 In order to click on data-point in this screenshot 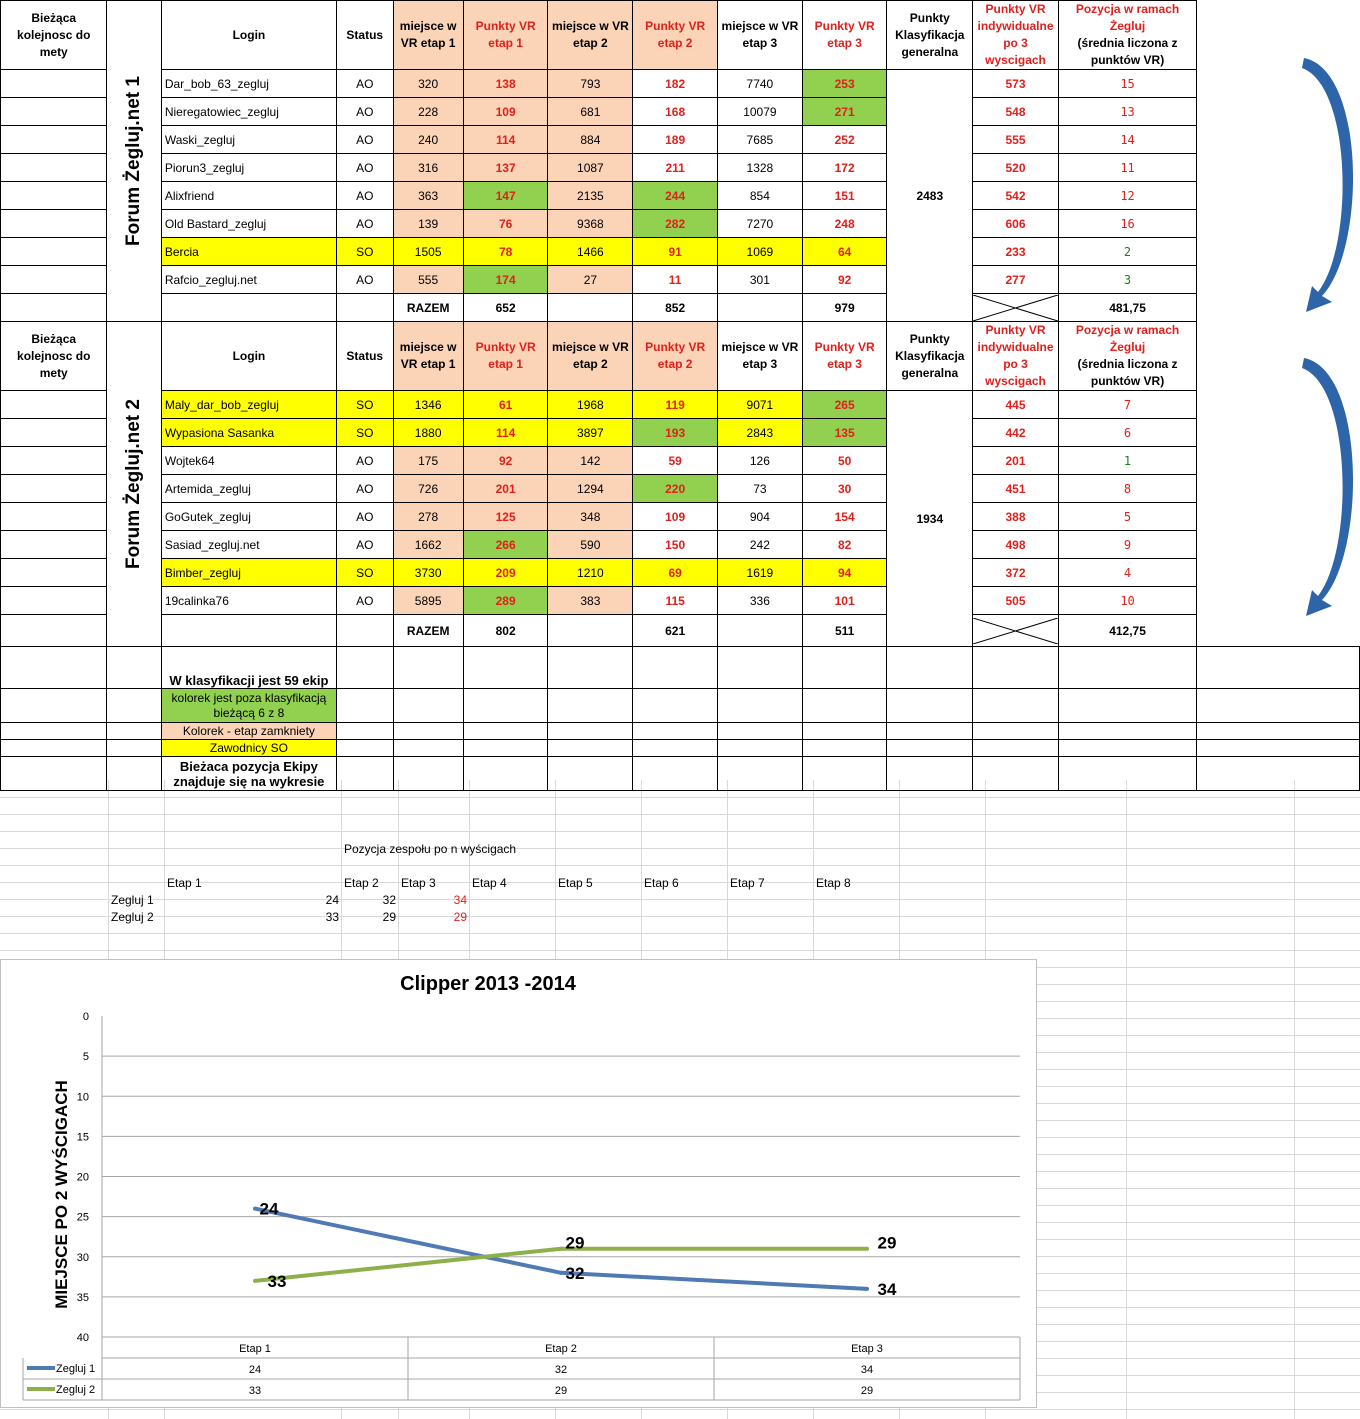, I will do `click(561, 1248)`.